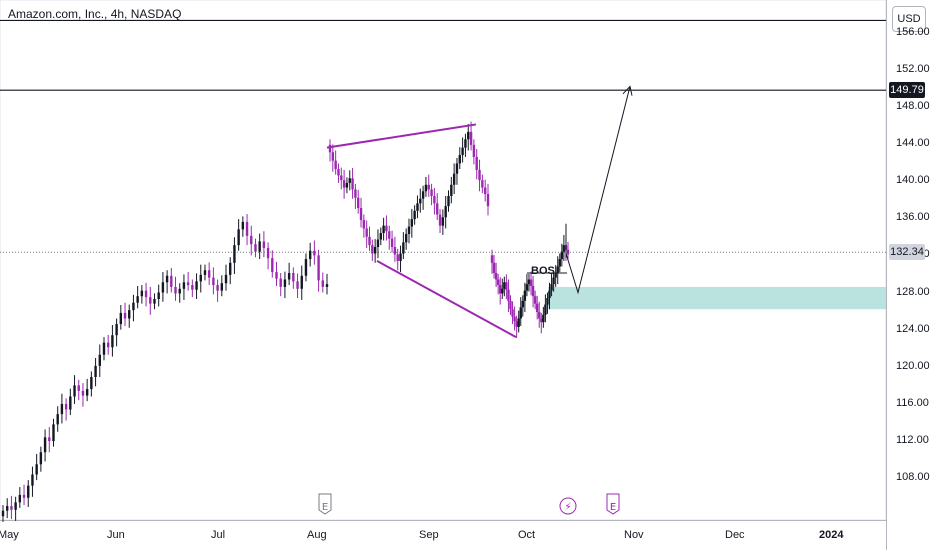 This screenshot has height=550, width=932. I want to click on y-tick-label: 108.00, so click(913, 477).